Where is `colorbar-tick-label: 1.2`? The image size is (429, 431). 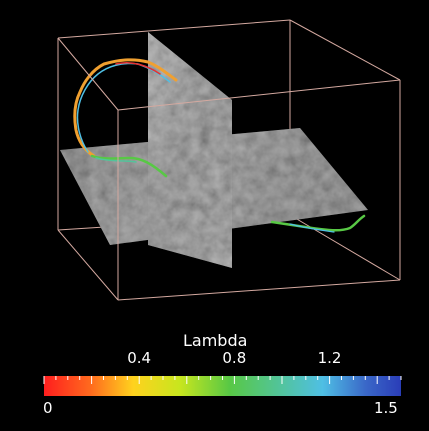
colorbar-tick-label: 1.2 is located at coordinates (329, 358).